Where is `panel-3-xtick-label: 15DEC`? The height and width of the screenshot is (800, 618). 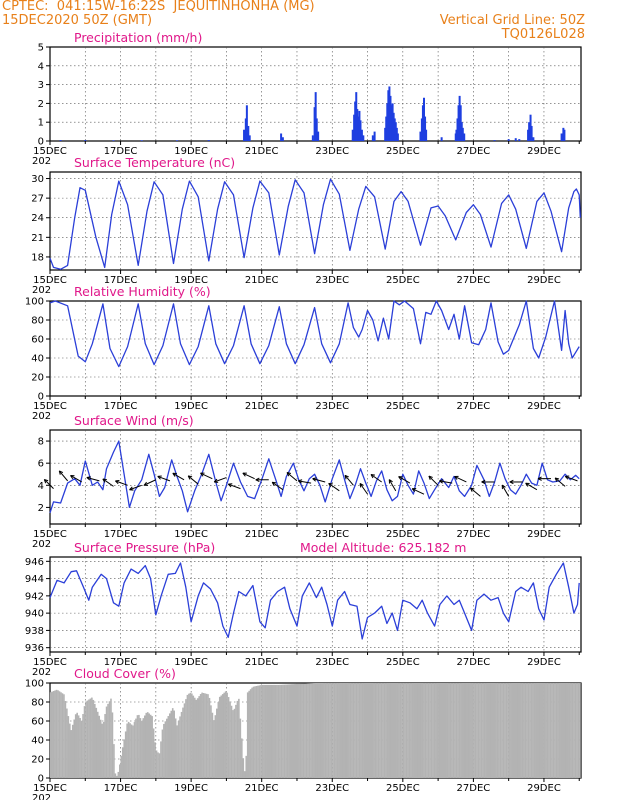 panel-3-xtick-label: 15DEC is located at coordinates (50, 406).